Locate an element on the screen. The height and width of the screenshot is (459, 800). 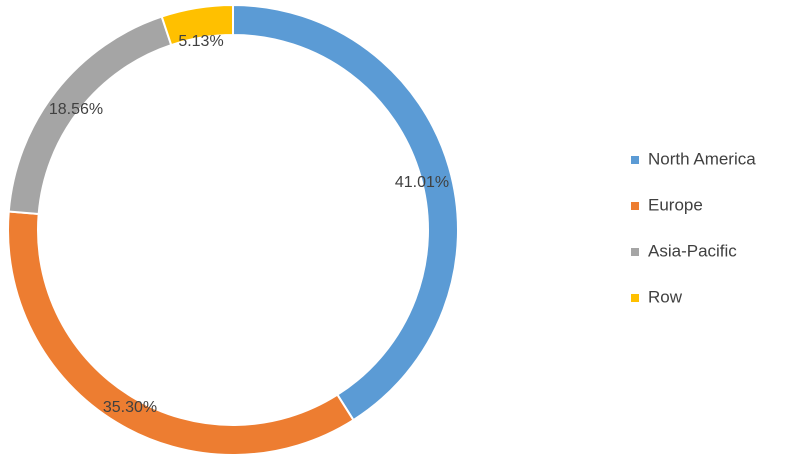
data-label-asia-pacific: 18.56% is located at coordinates (76, 109).